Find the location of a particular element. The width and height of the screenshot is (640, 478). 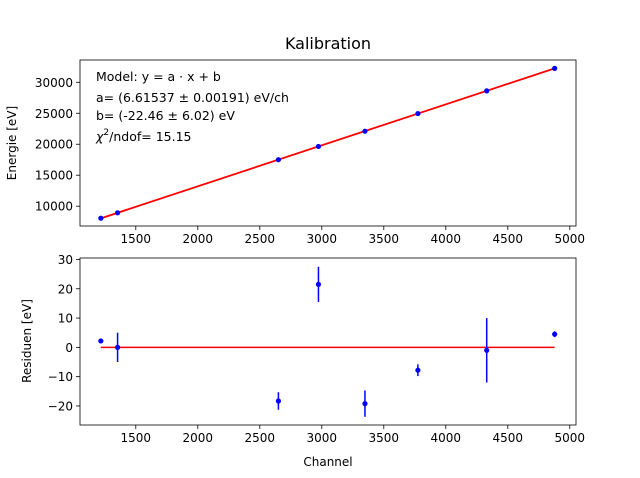

y-tick-label: 20000 is located at coordinates (54, 145).